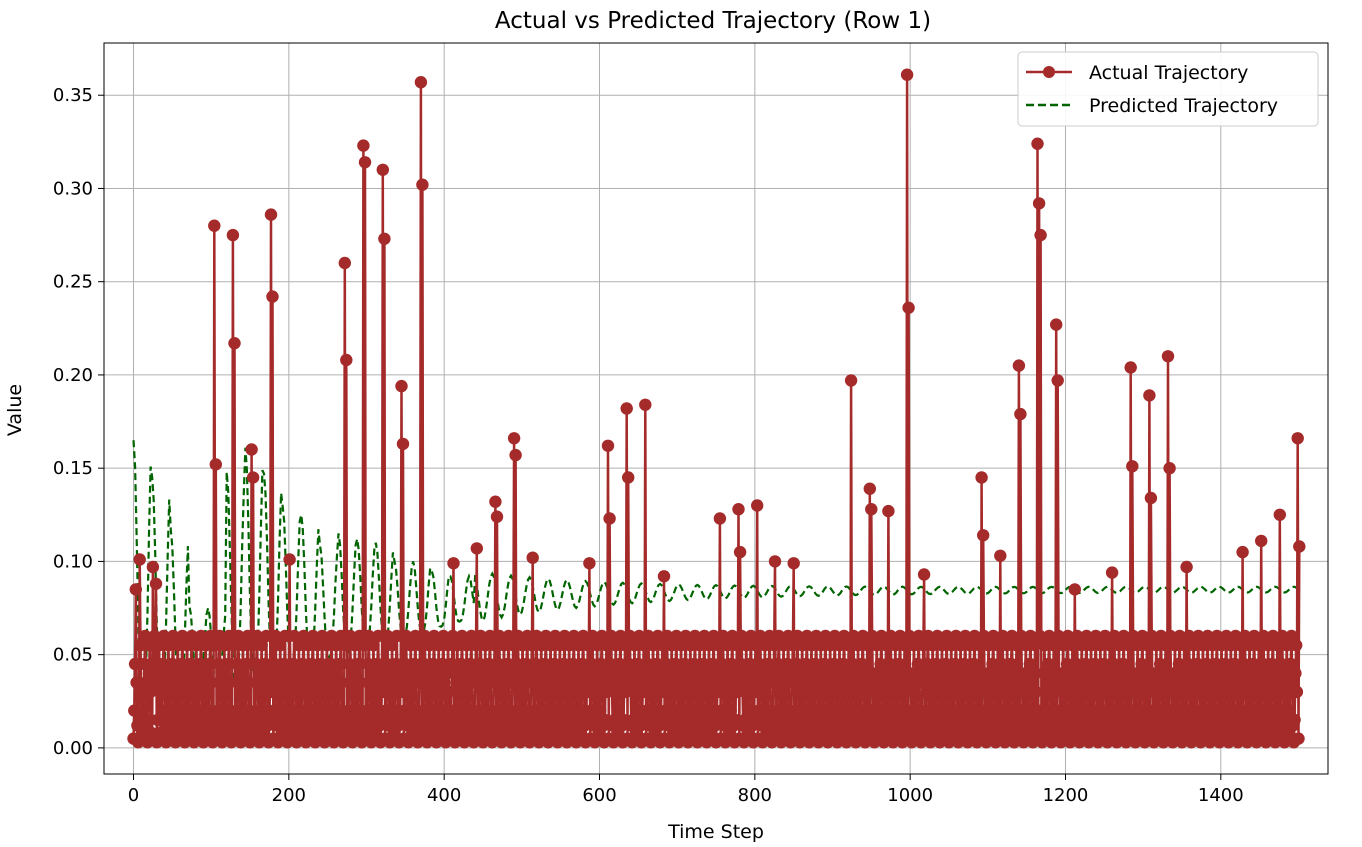  I want to click on x-tick-label: 800, so click(755, 795).